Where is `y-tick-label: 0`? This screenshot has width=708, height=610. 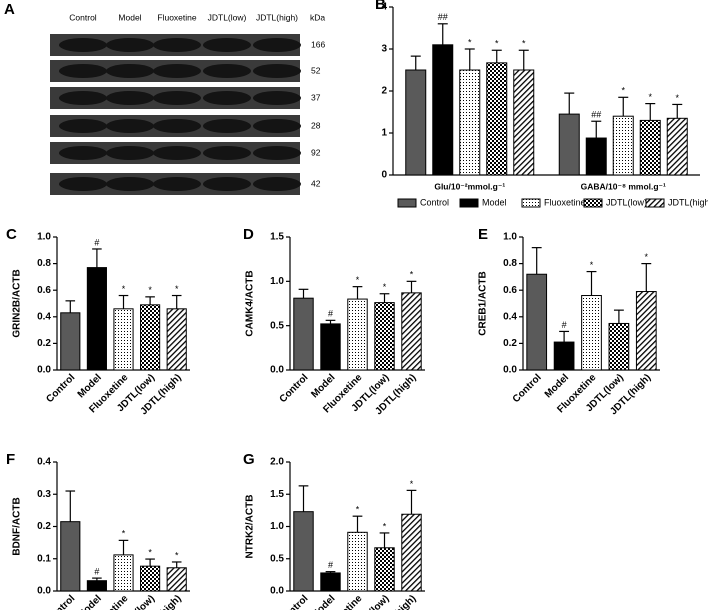 y-tick-label: 0 is located at coordinates (384, 175).